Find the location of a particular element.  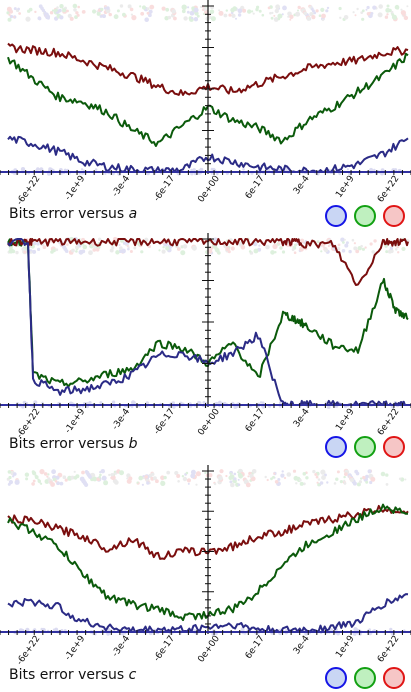

caption-variable: b is located at coordinates (133, 444).